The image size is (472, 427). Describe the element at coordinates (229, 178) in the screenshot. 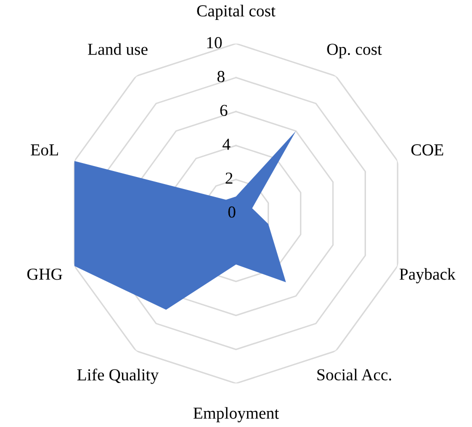

I see `y-tick-label: 2` at that location.